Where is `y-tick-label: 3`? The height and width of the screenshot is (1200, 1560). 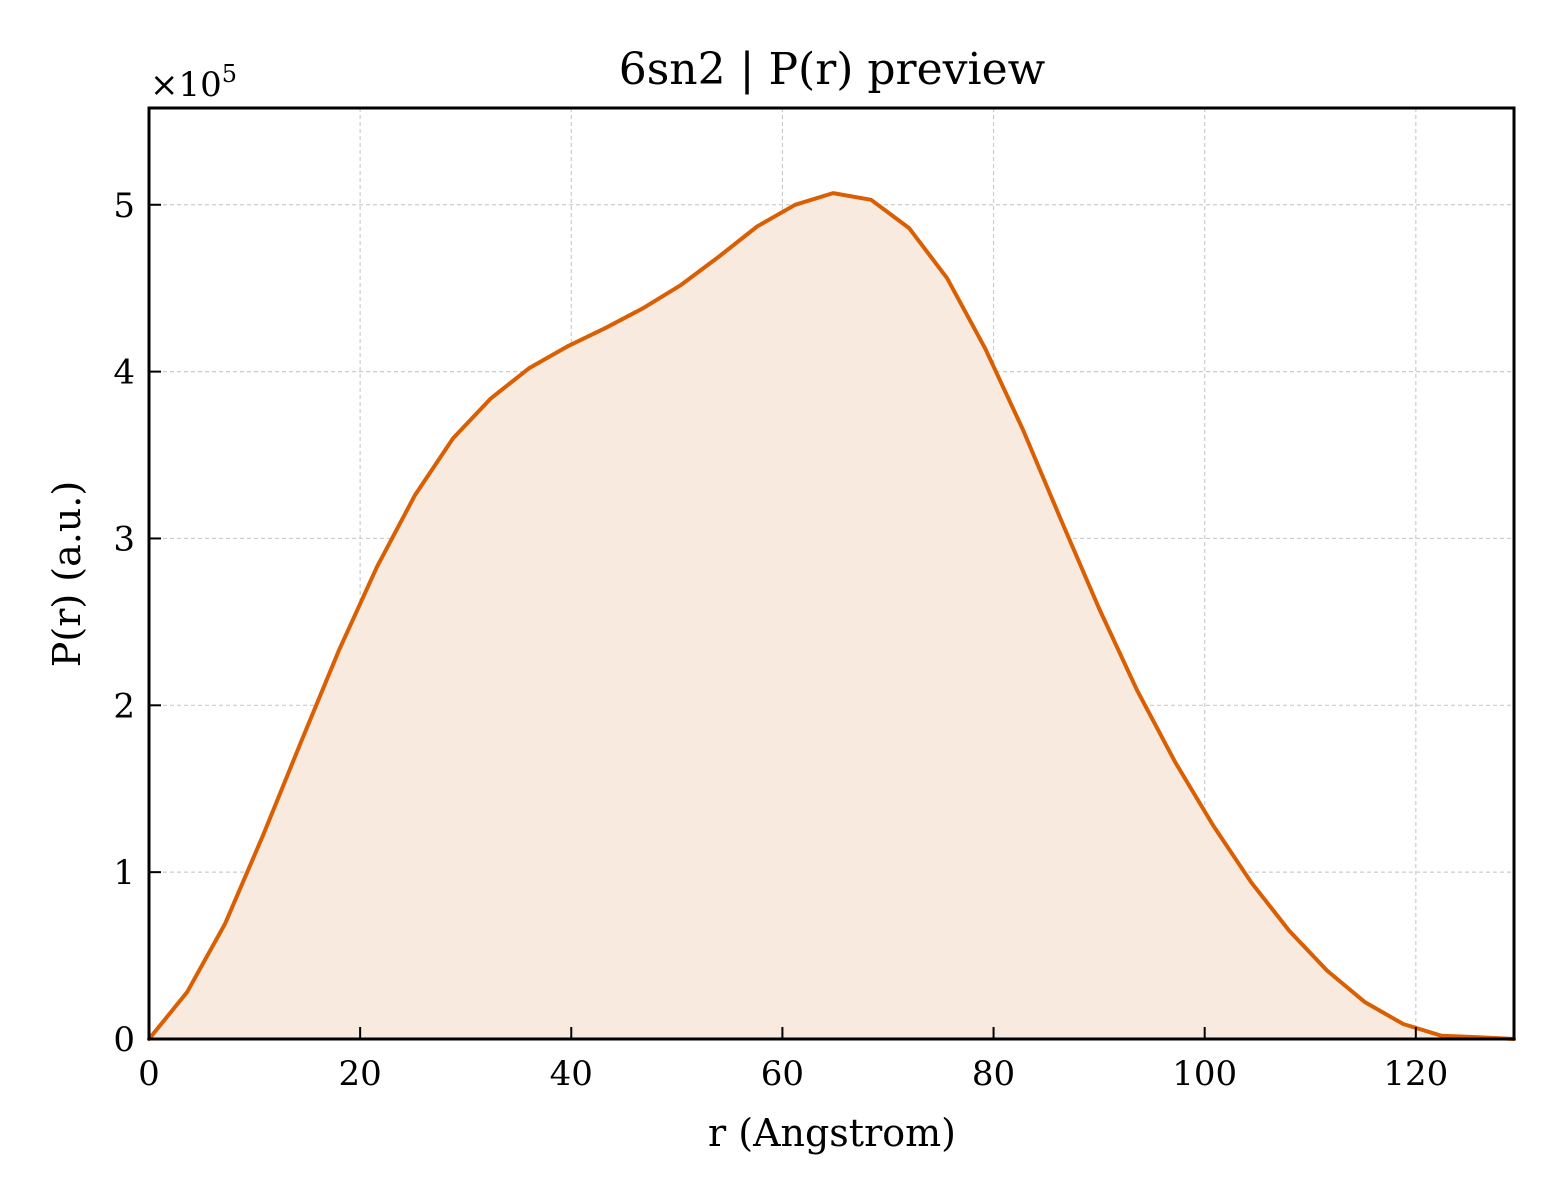 y-tick-label: 3 is located at coordinates (124, 539).